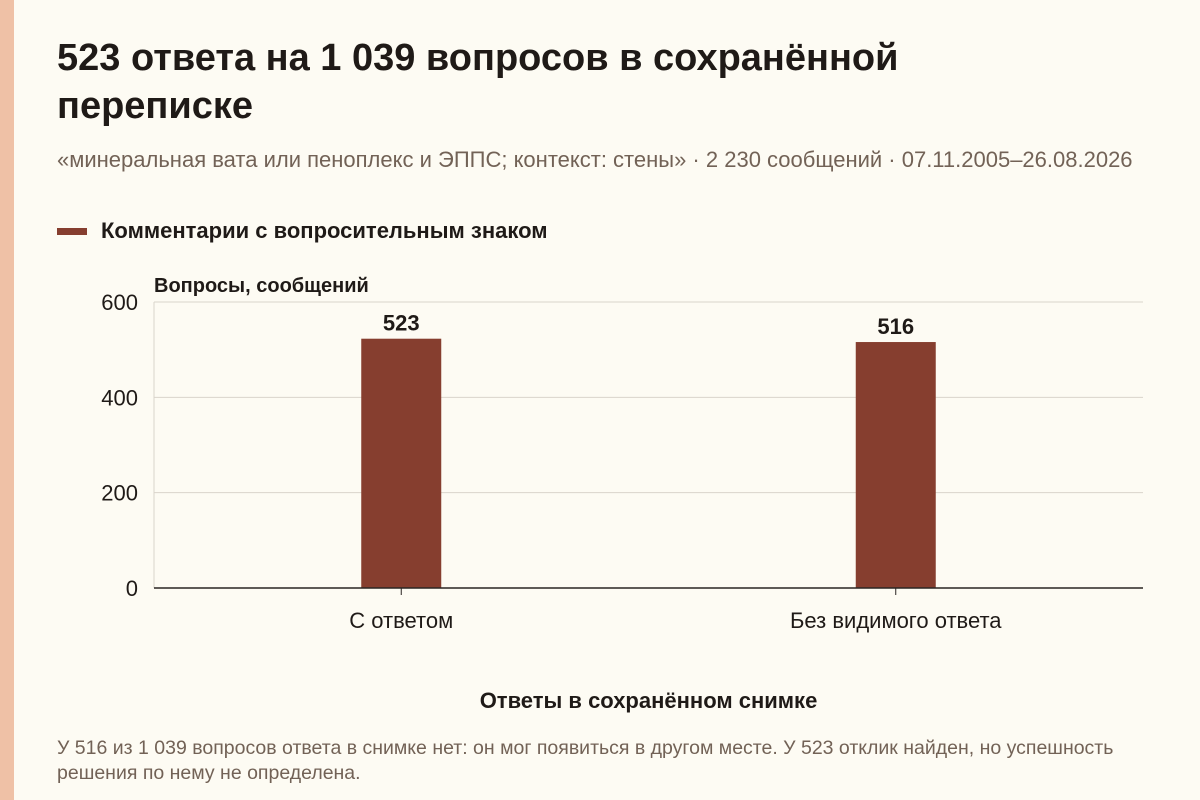 This screenshot has height=800, width=1200. I want to click on y-axis-title: Вопросы, сообщений, so click(261, 286).